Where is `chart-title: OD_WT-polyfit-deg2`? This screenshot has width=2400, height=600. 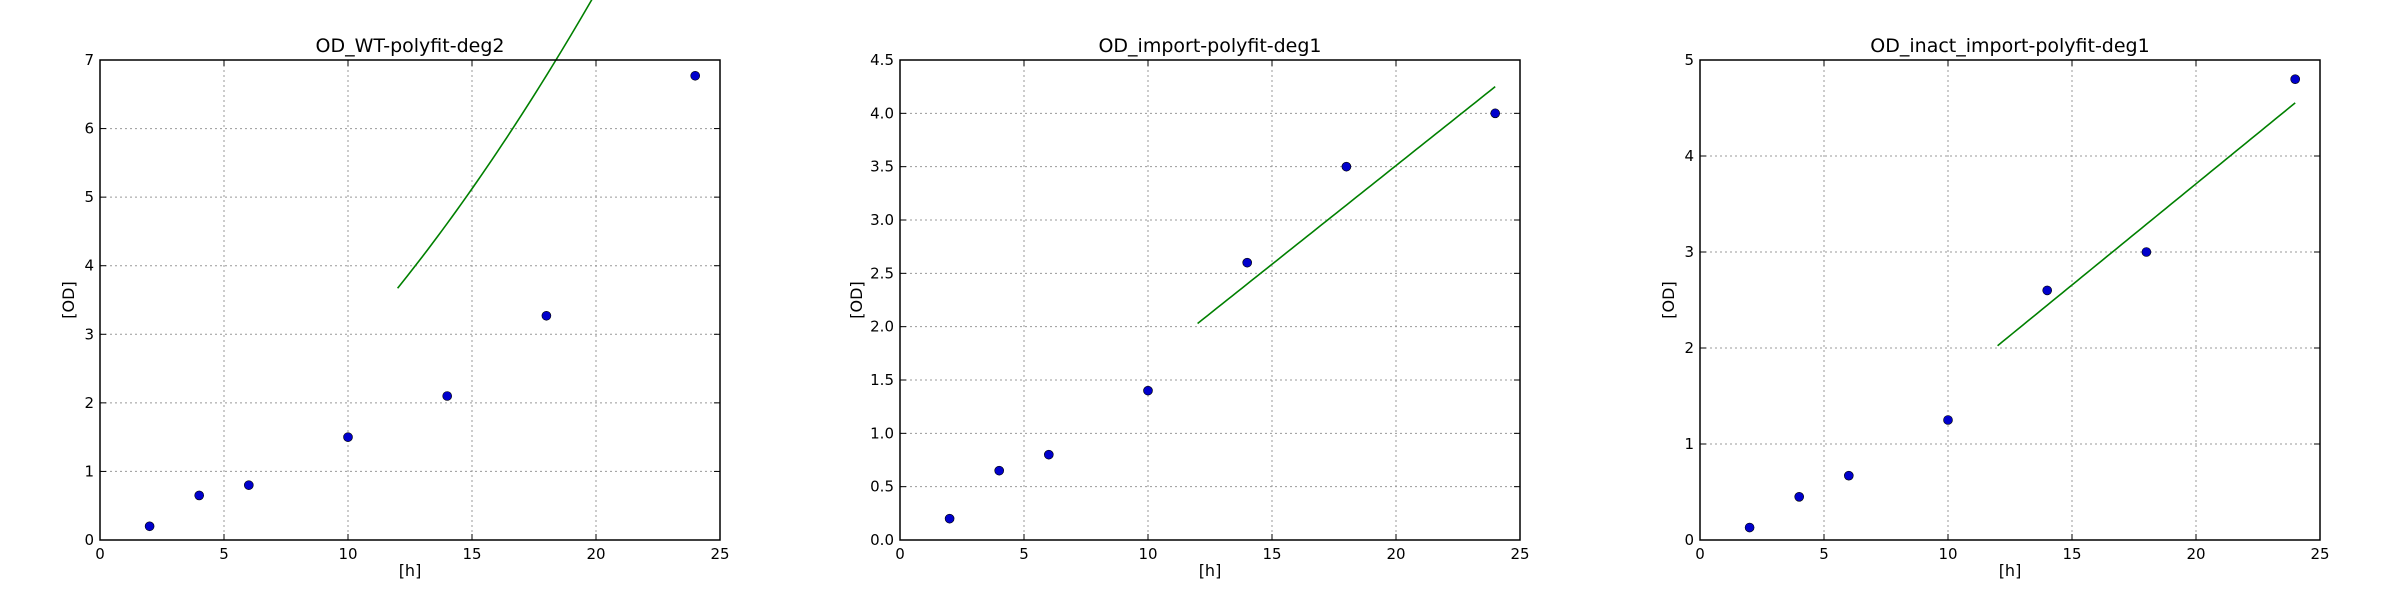
chart-title: OD_WT-polyfit-deg2 is located at coordinates (410, 46).